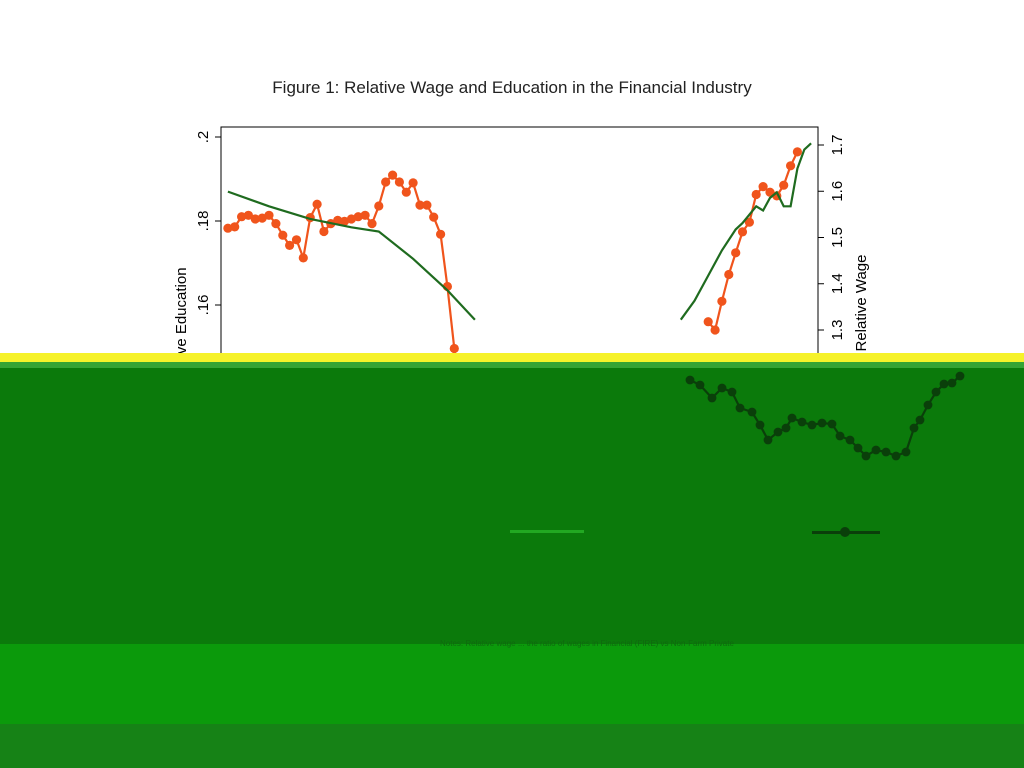 Image resolution: width=1024 pixels, height=768 pixels. I want to click on left-tick-label: .2, so click(203, 137).